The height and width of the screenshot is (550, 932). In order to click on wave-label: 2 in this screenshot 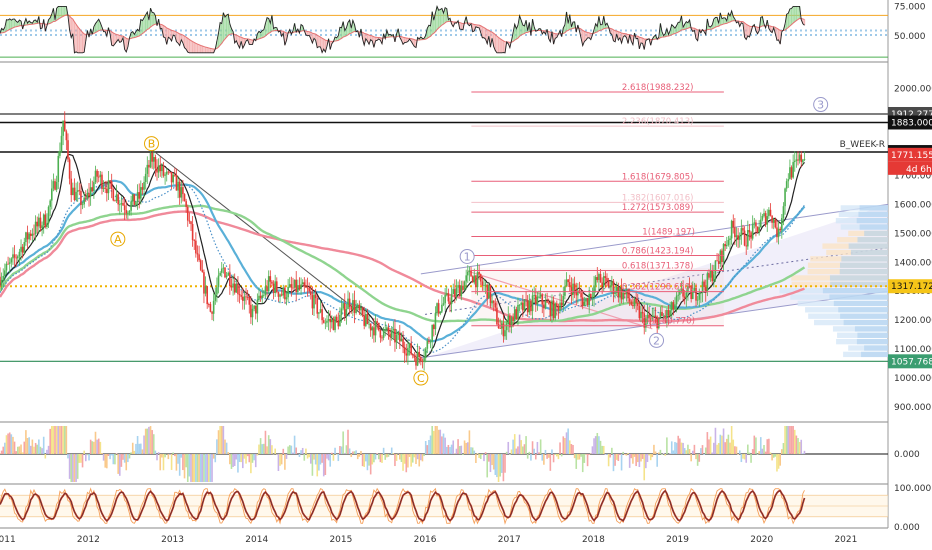, I will do `click(656, 340)`.